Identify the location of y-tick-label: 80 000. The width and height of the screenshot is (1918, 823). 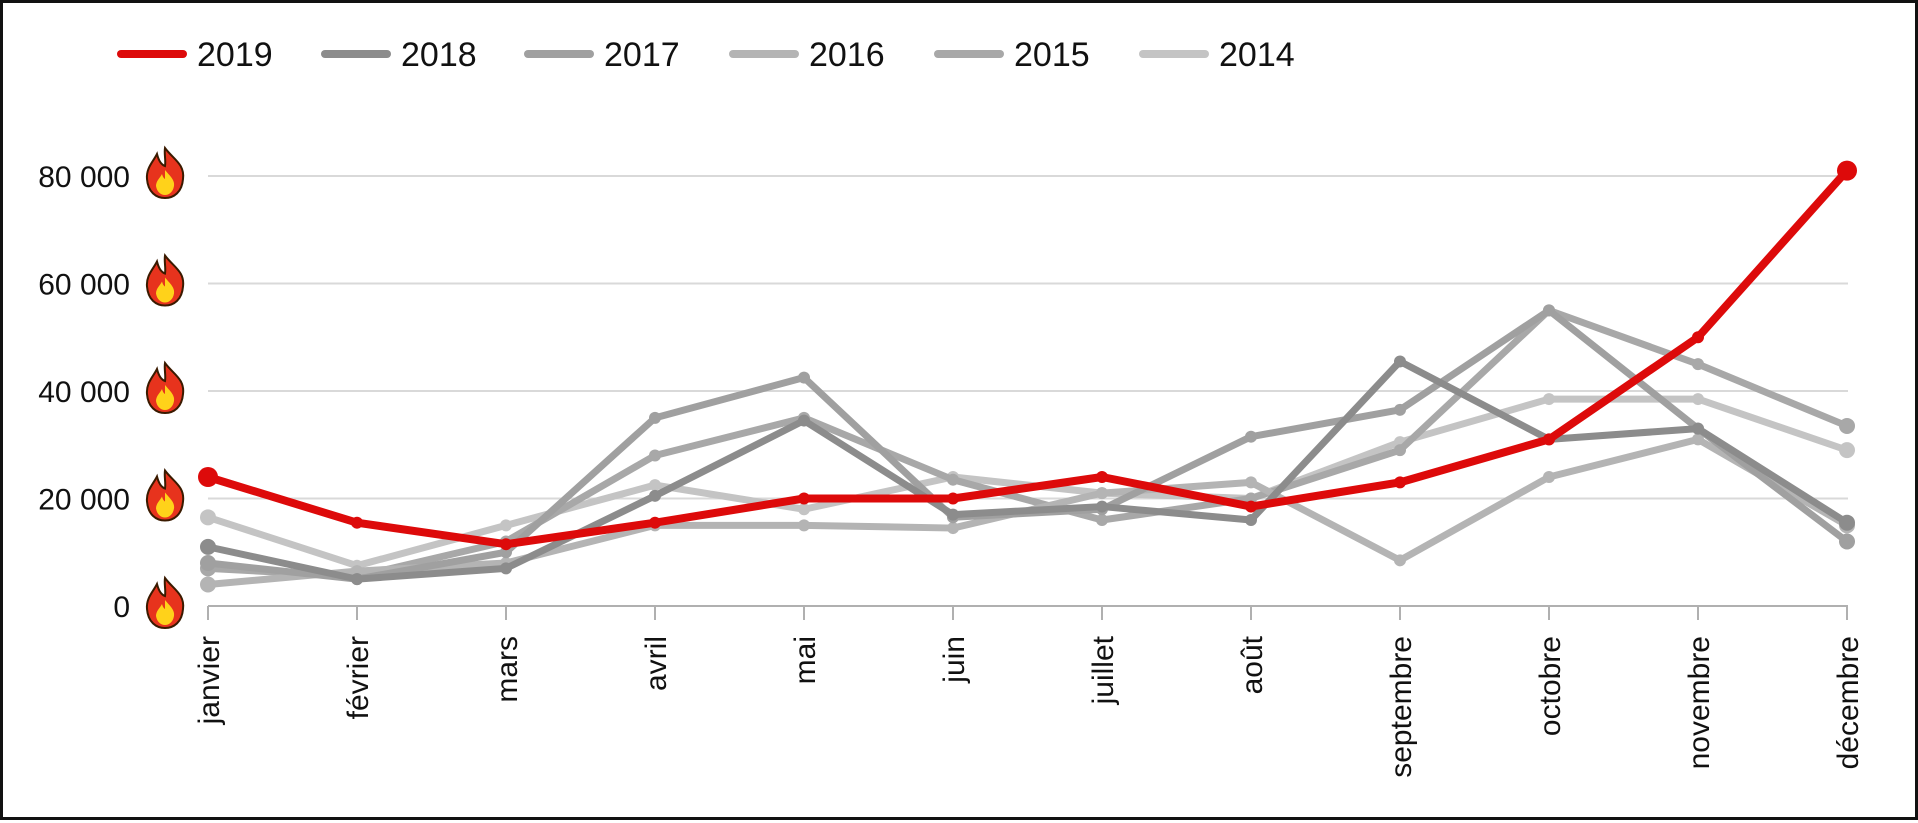
(84, 177).